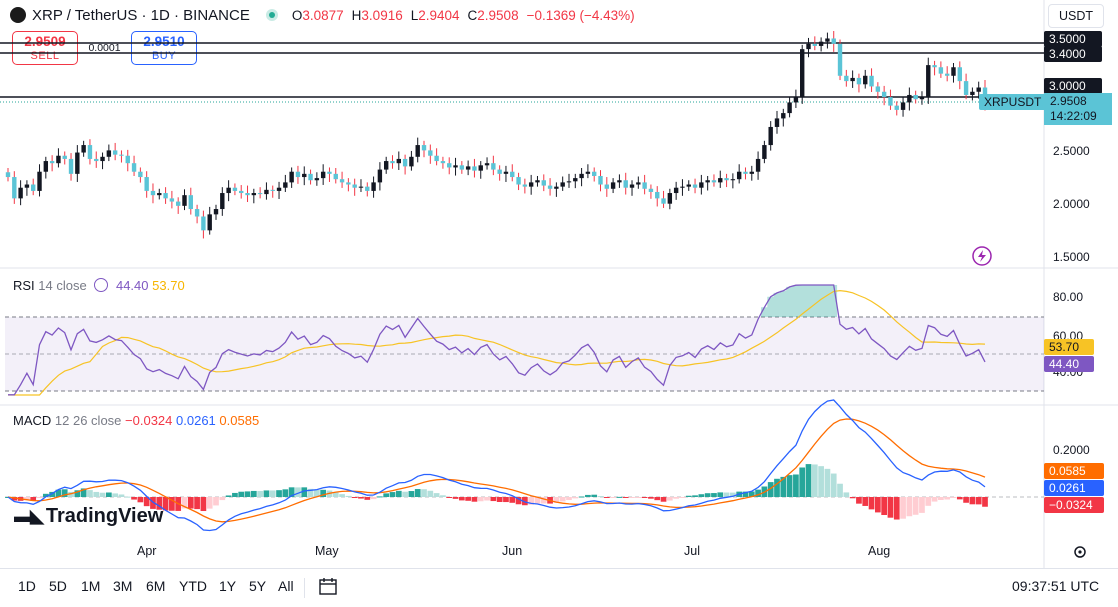  I want to click on date-range-icon, so click(329, 587).